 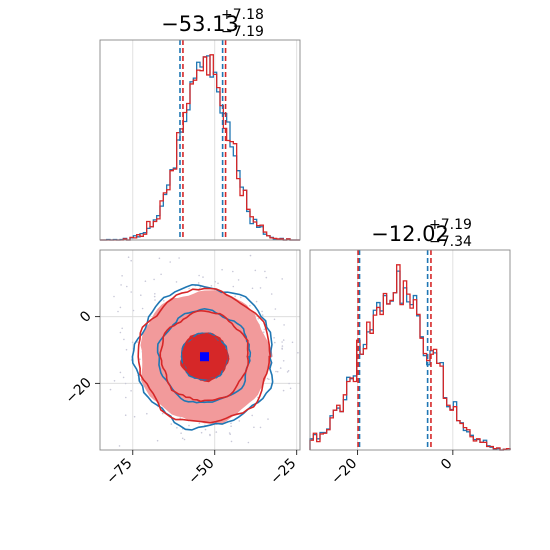 What do you see at coordinates (81, 357) in the screenshot?
I see `p3-y-tick-labels: 0 −20` at bounding box center [81, 357].